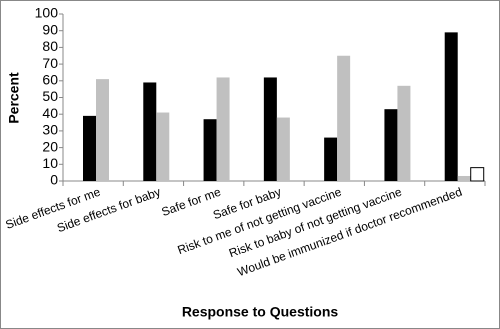 This screenshot has height=329, width=500. Describe the element at coordinates (50, 29) in the screenshot. I see `y-tick-label: 90` at that location.